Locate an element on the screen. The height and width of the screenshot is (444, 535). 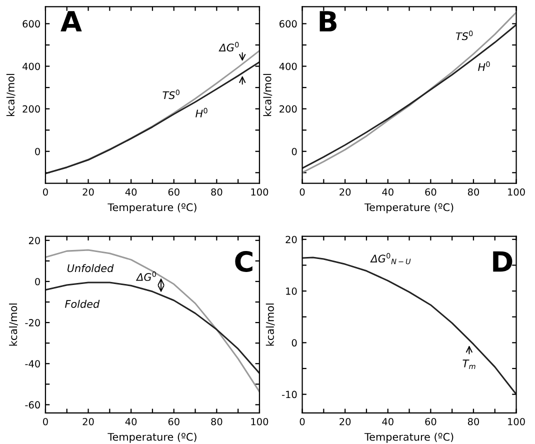
chart-title: D is located at coordinates (502, 261).